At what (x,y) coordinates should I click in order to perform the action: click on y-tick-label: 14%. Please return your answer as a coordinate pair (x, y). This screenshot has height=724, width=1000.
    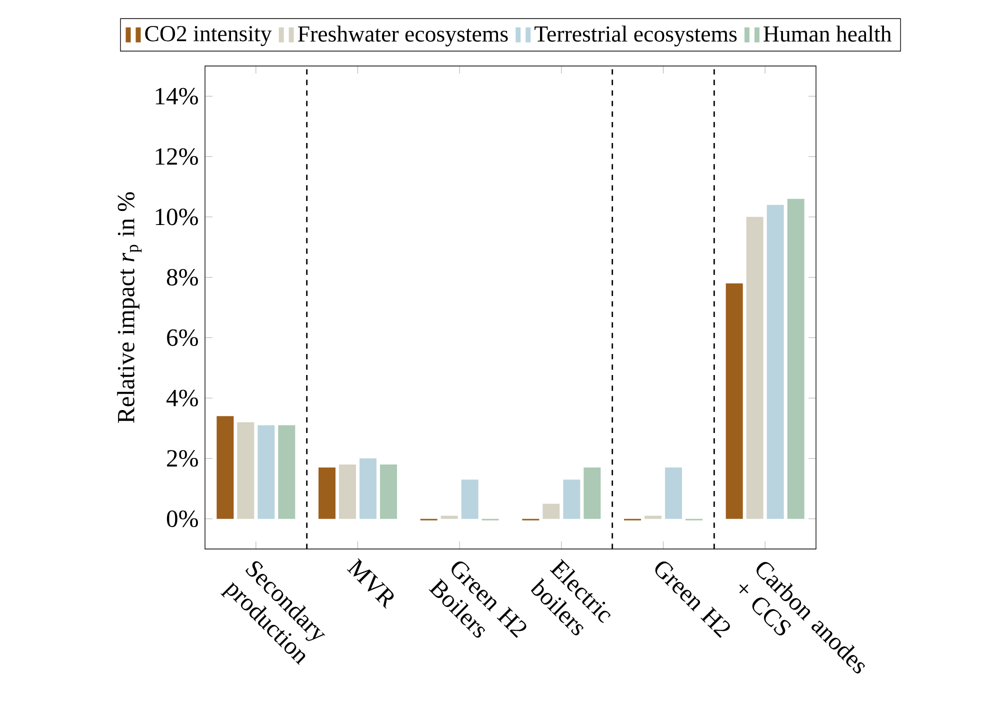
    Looking at the image, I should click on (177, 96).